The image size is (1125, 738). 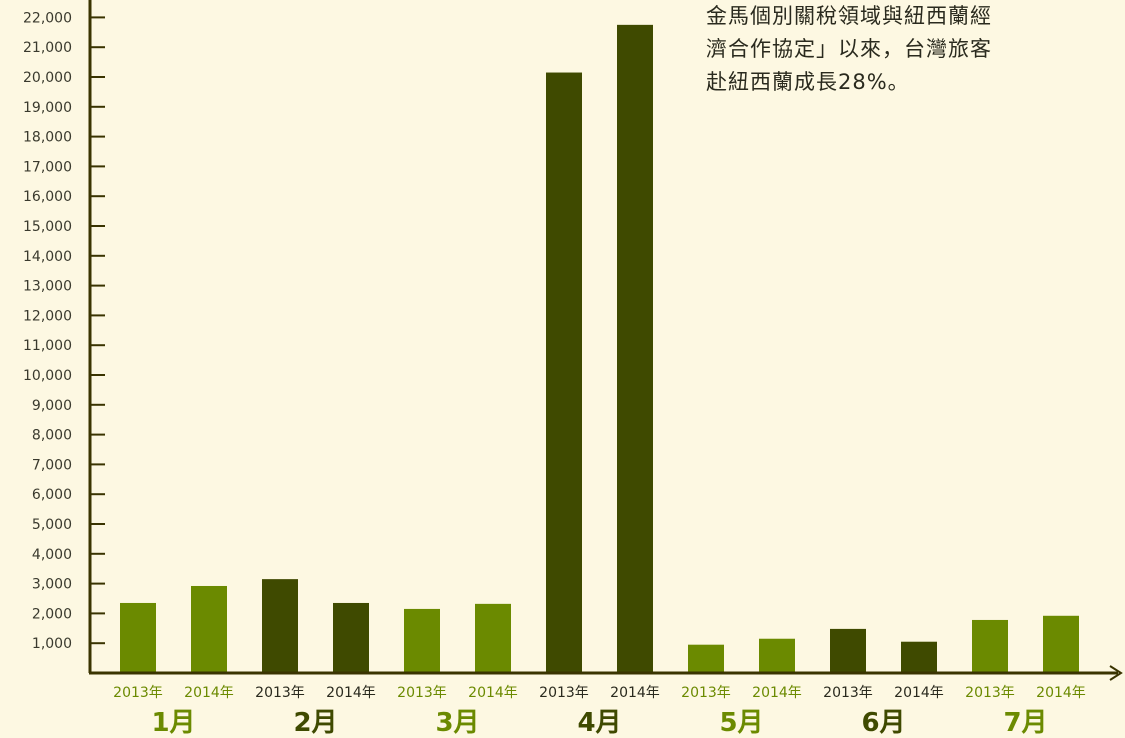 I want to click on y-tick-label: 17,000, so click(x=47, y=167).